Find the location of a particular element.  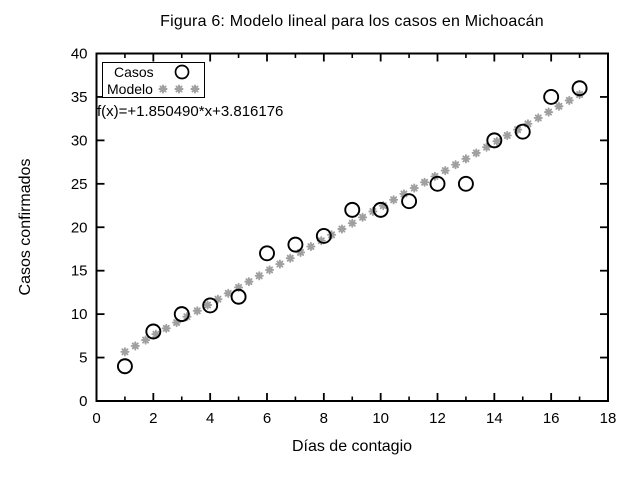

y-tick-label: 40 is located at coordinates (79, 54).